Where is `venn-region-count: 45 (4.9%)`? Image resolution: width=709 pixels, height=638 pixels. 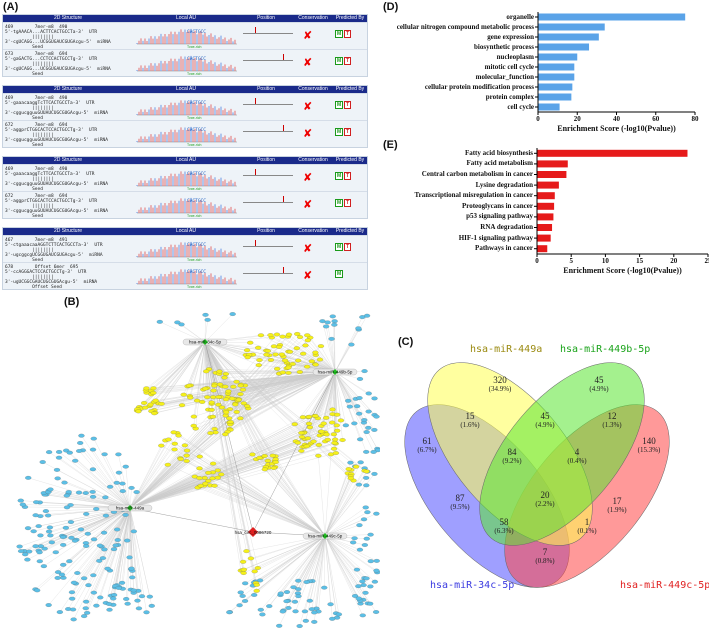 venn-region-count: 45 (4.9%) is located at coordinates (544, 421).